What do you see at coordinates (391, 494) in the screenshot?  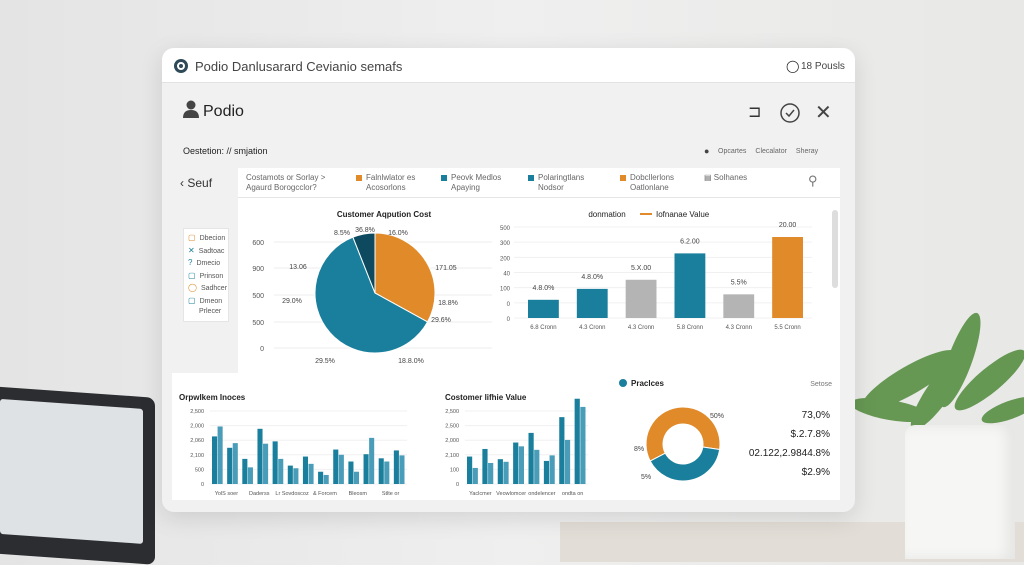 I see `x-tick-label: Stlte or` at bounding box center [391, 494].